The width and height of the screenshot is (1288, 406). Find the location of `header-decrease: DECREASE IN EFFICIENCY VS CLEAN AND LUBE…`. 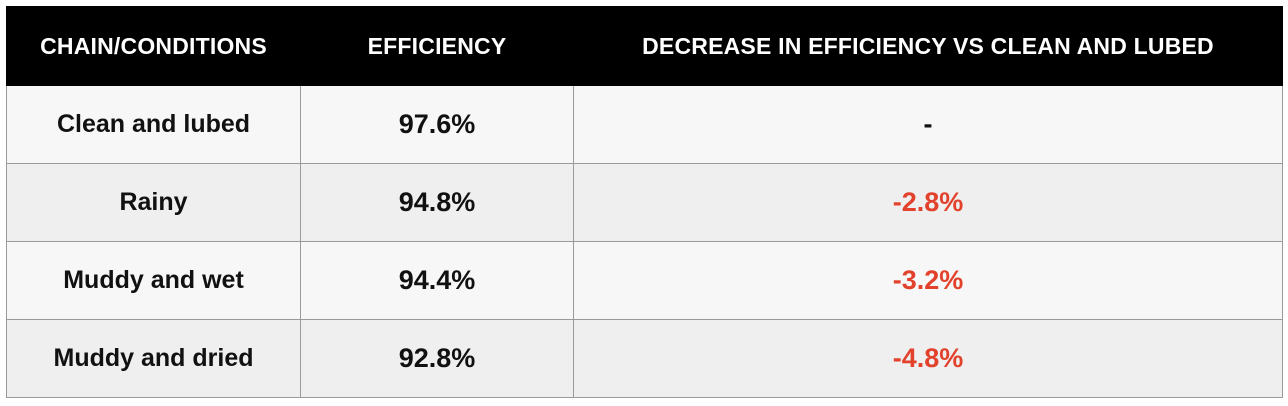

header-decrease: DECREASE IN EFFICIENCY VS CLEAN AND LUBE… is located at coordinates (928, 46).